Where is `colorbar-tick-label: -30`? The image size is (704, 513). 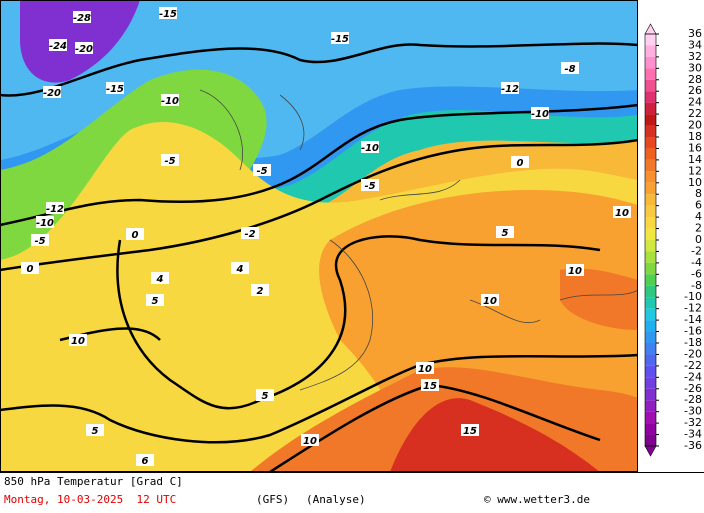
colorbar-tick-label: -30 is located at coordinates (693, 411).